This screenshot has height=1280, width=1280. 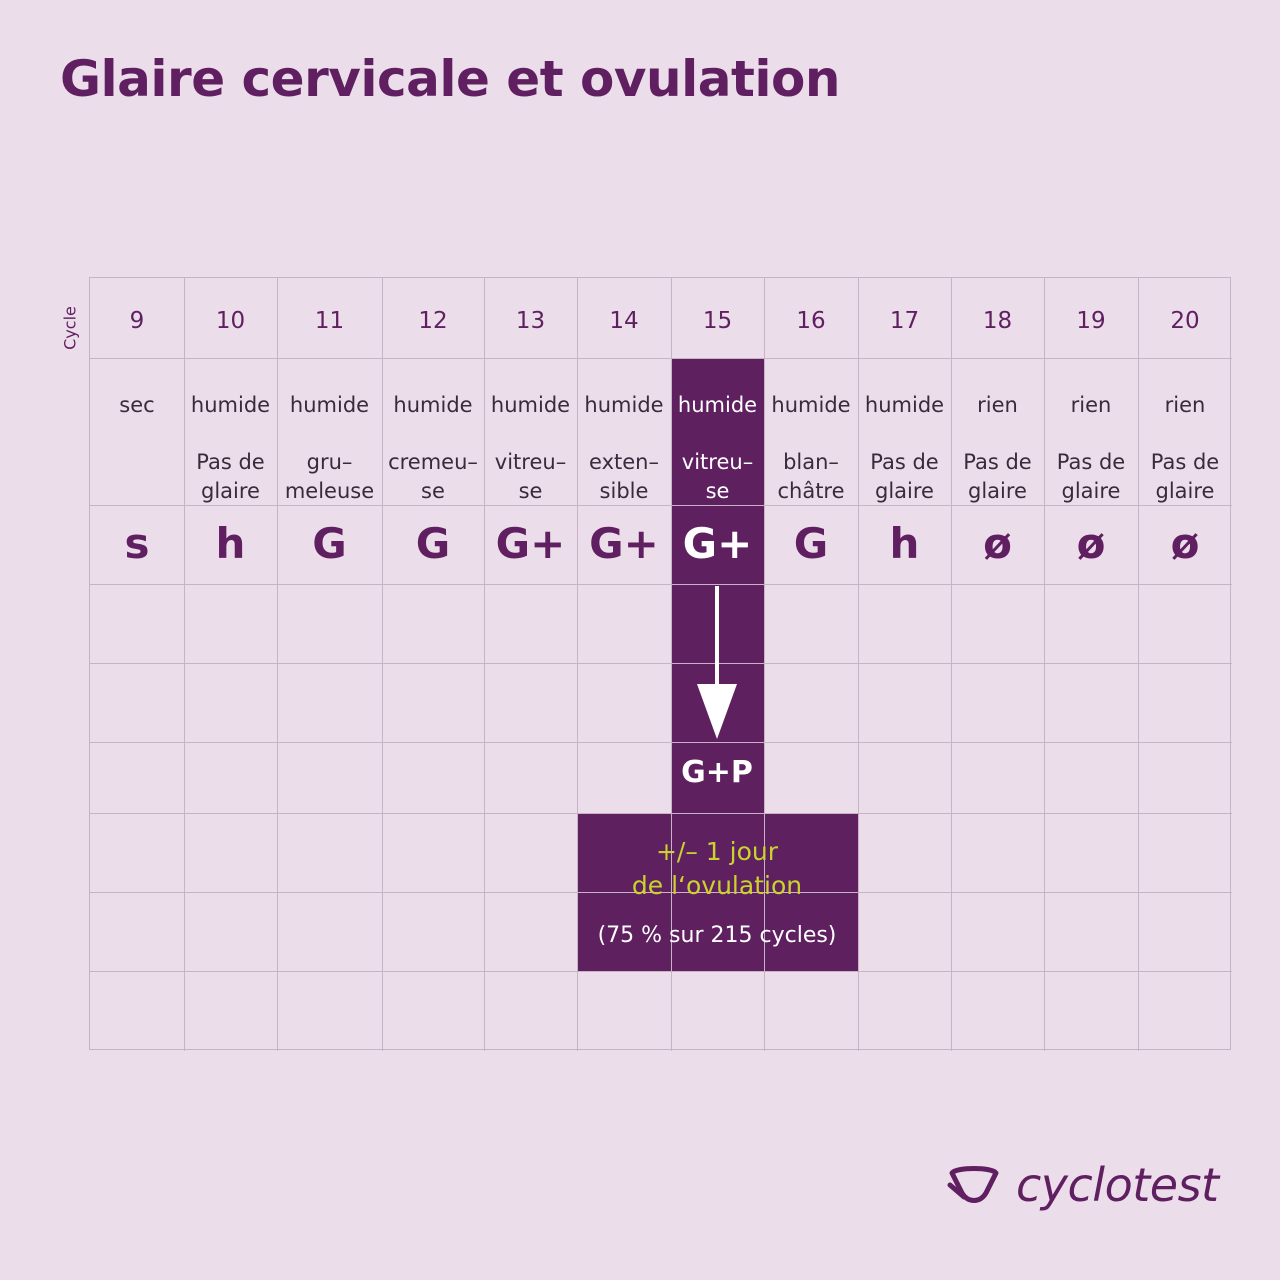 What do you see at coordinates (717, 711) in the screenshot?
I see `arrow-head` at bounding box center [717, 711].